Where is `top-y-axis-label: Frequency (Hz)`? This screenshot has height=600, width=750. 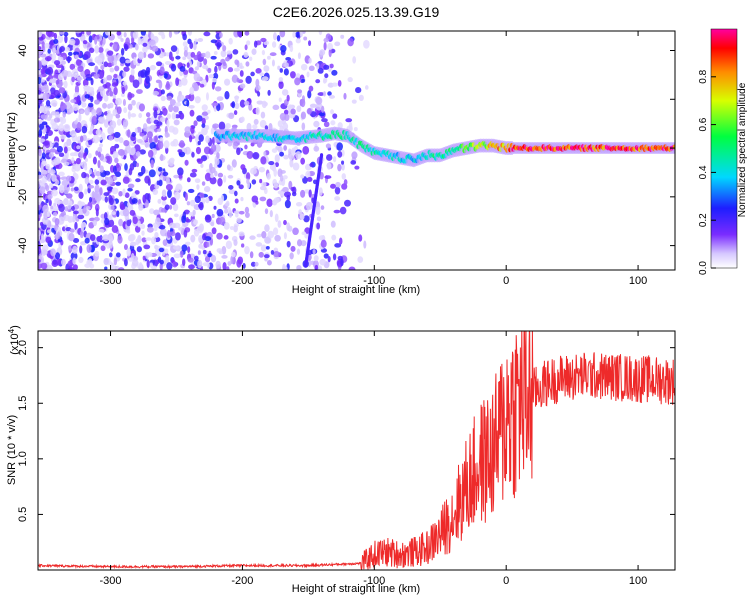
top-y-axis-label: Frequency (Hz) is located at coordinates (12, 150).